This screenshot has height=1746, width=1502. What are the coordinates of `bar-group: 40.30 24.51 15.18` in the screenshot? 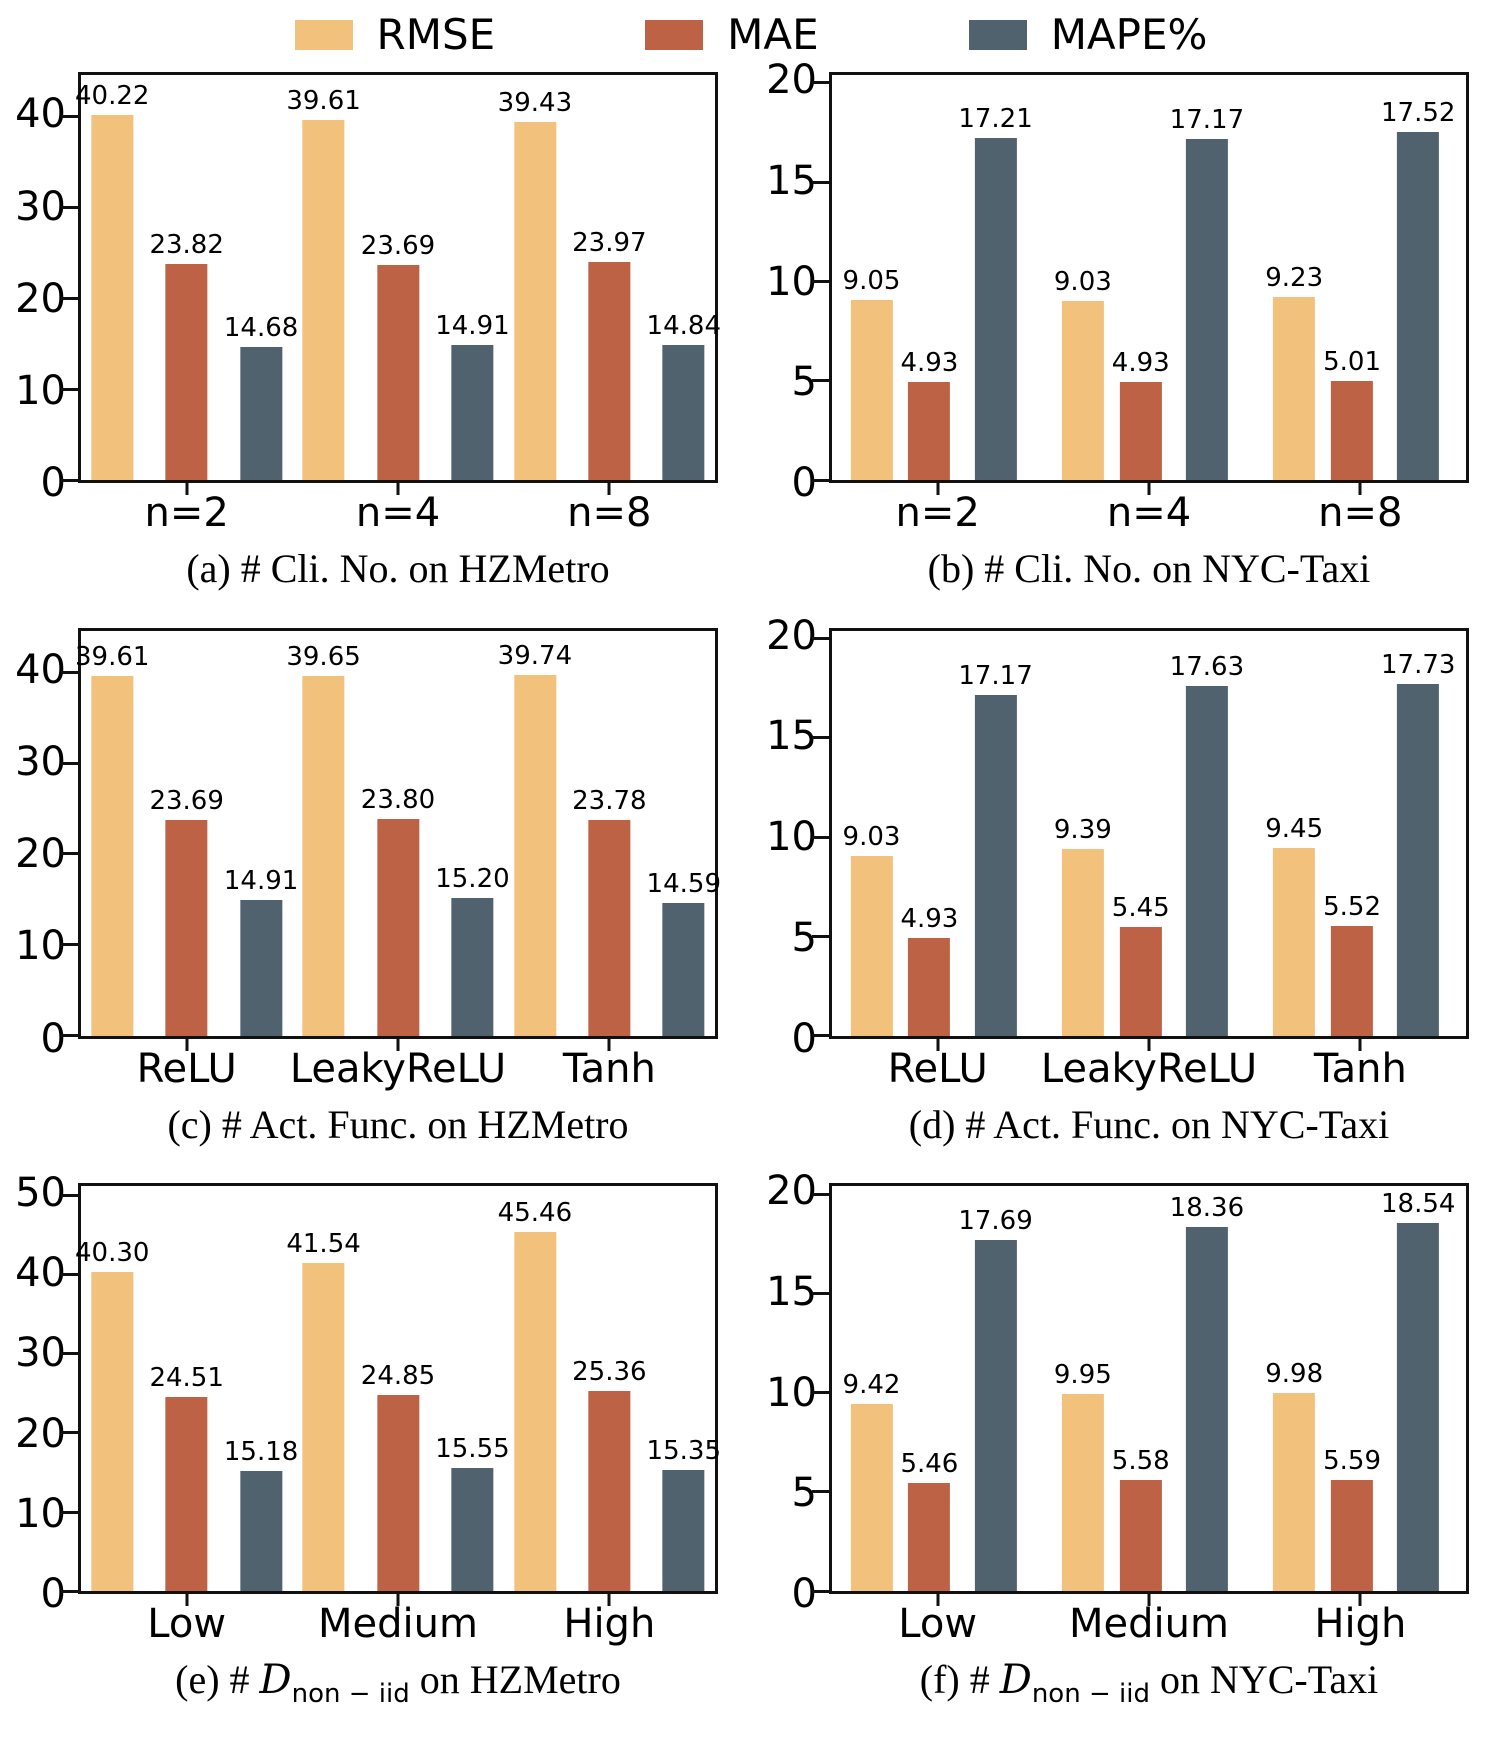 It's located at (187, 1389).